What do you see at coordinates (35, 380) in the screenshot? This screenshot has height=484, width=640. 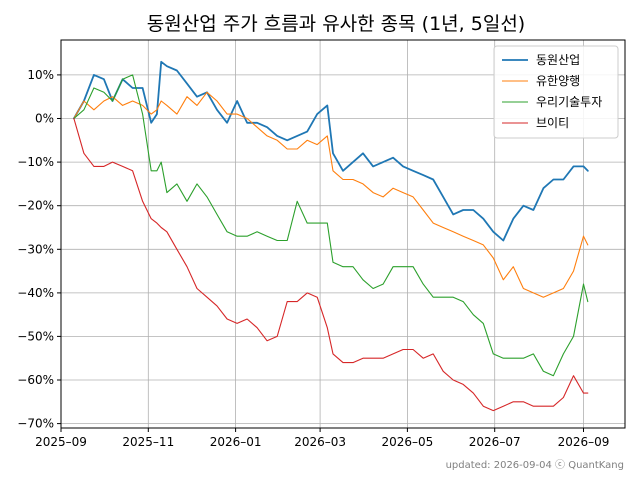 I see `y-tick-label: −60%` at bounding box center [35, 380].